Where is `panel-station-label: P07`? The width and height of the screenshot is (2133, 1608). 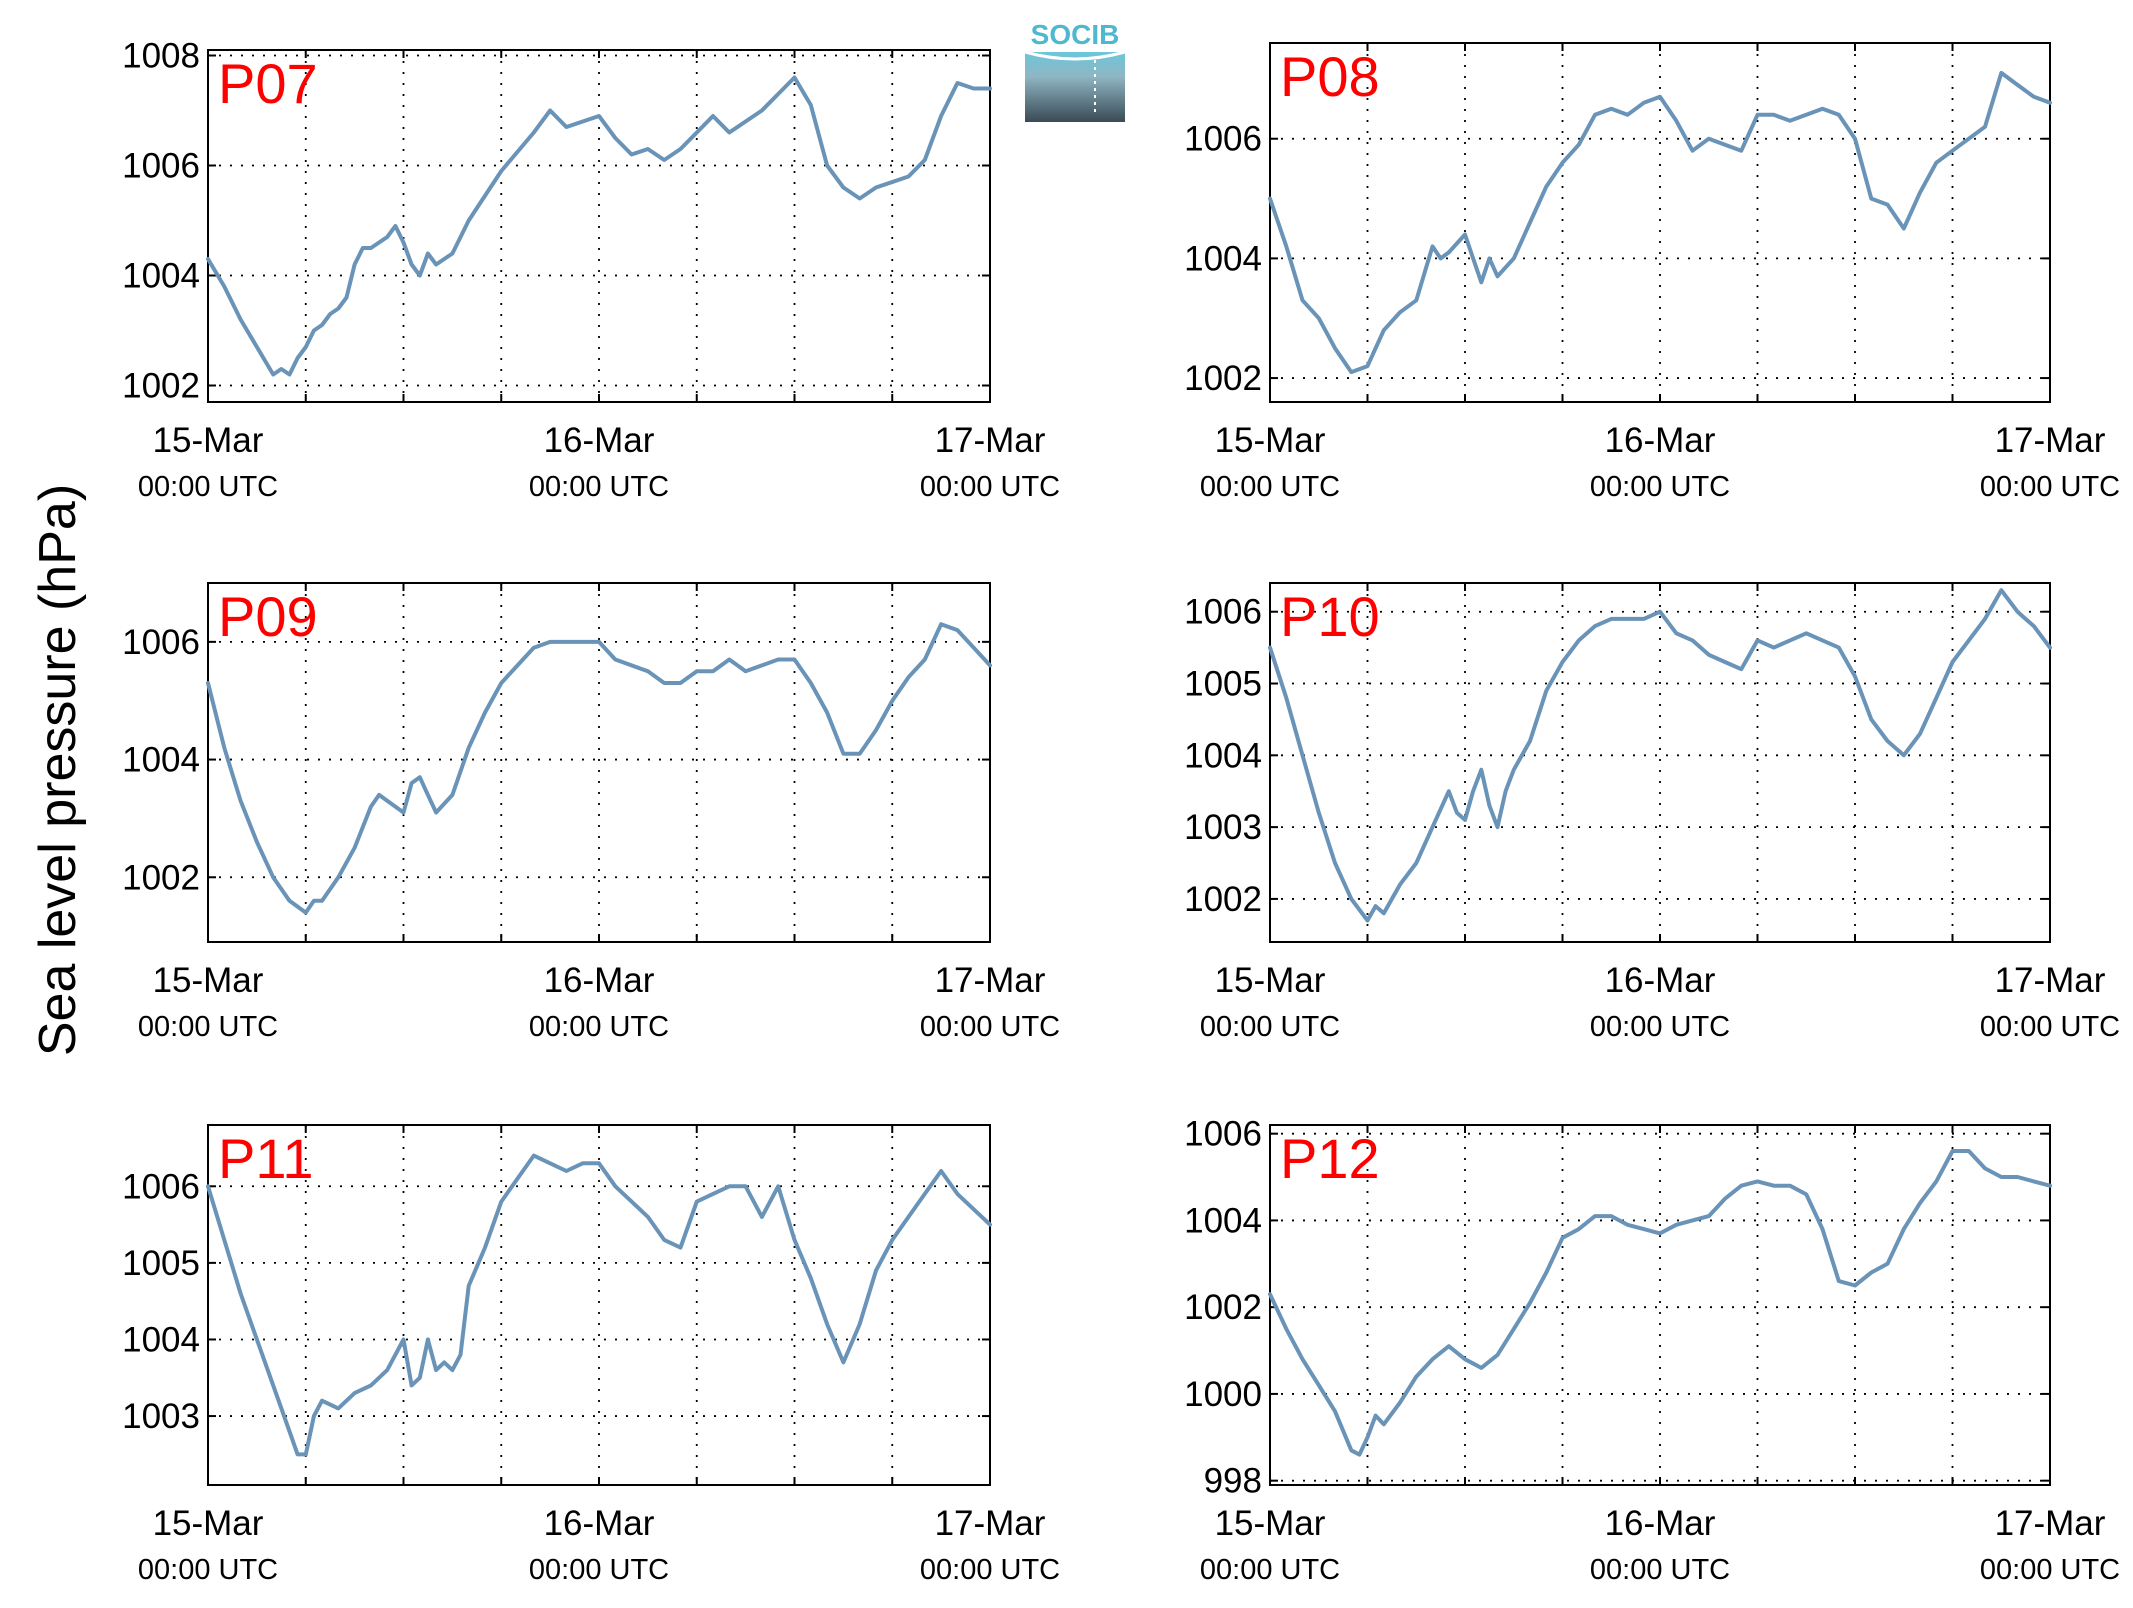 panel-station-label: P07 is located at coordinates (268, 83).